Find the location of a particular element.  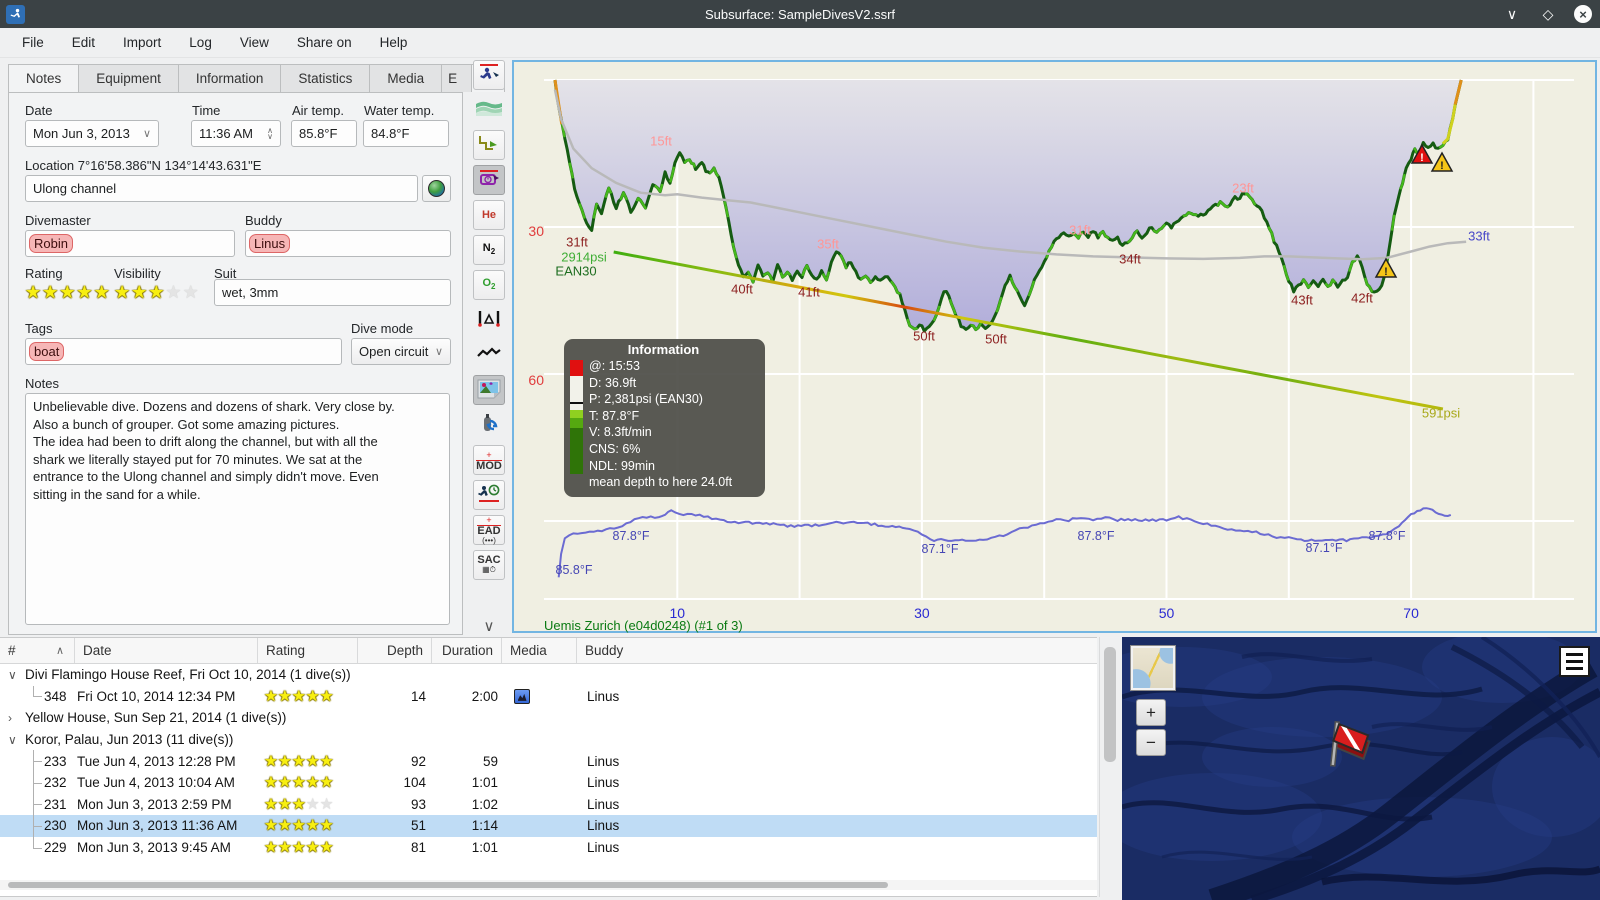

dive-list-vscrollbar is located at coordinates (1109, 767).